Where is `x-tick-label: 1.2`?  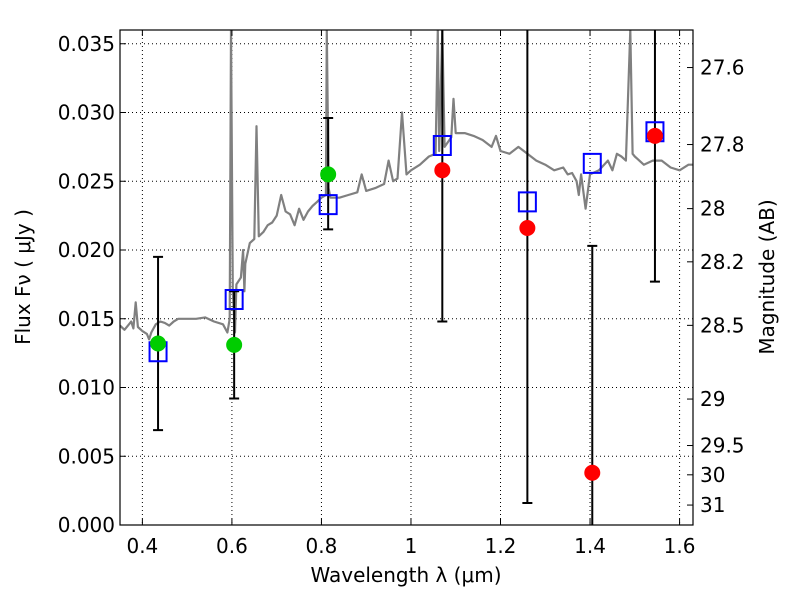
x-tick-label: 1.2 is located at coordinates (501, 546).